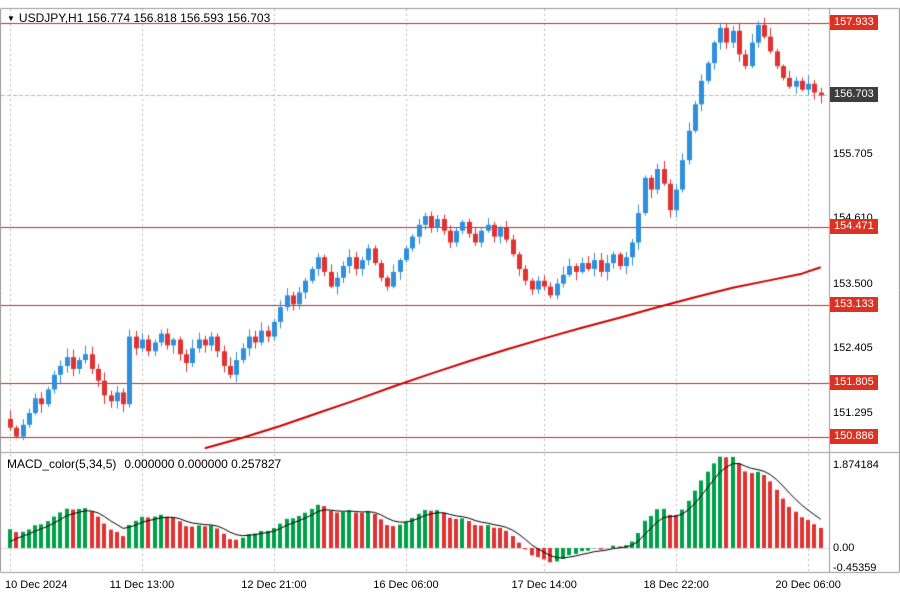 This screenshot has height=600, width=900. I want to click on price-axis-label: 155.705, so click(853, 154).